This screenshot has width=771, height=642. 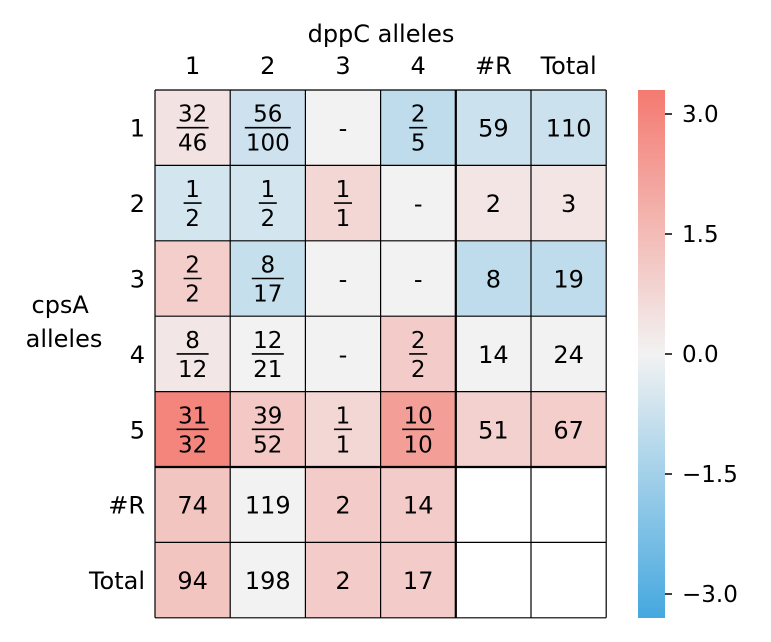 I want to click on cell-numerator: 31, so click(x=192, y=416).